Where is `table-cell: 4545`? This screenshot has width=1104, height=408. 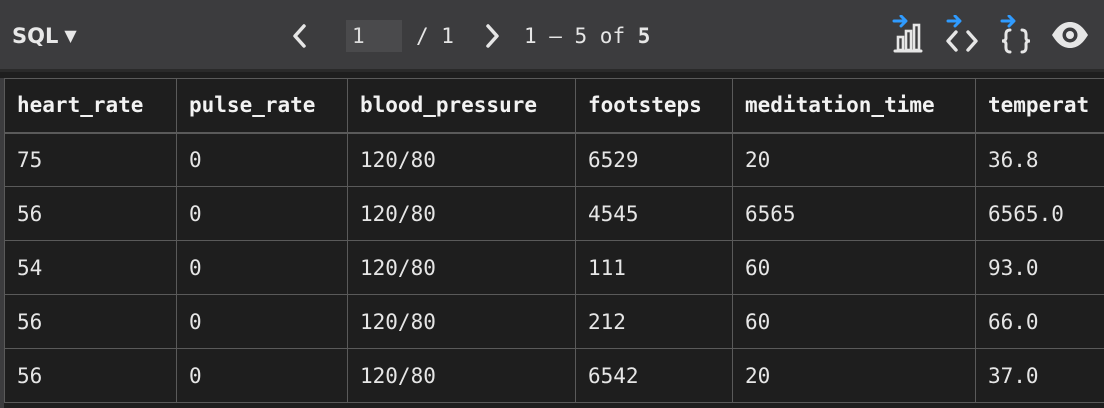 table-cell: 4545 is located at coordinates (654, 213).